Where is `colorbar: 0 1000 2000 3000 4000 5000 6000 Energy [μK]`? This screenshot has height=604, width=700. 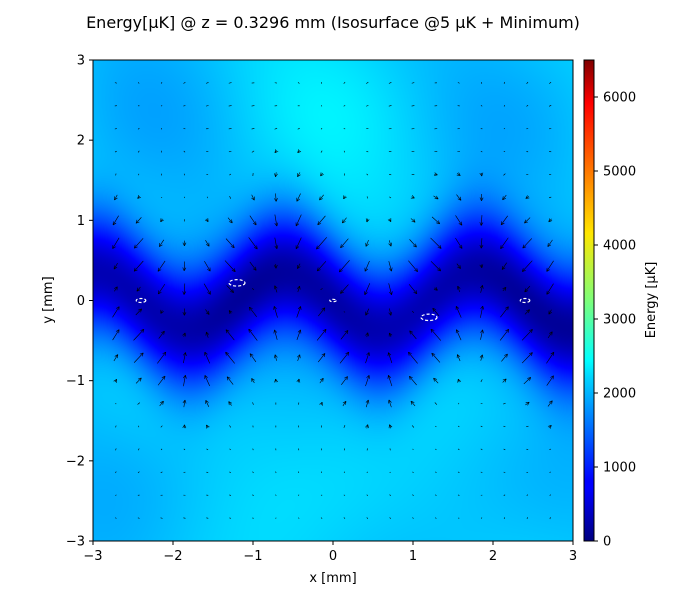
colorbar: 0 1000 2000 3000 4000 5000 6000 Energy [μK] is located at coordinates (621, 305).